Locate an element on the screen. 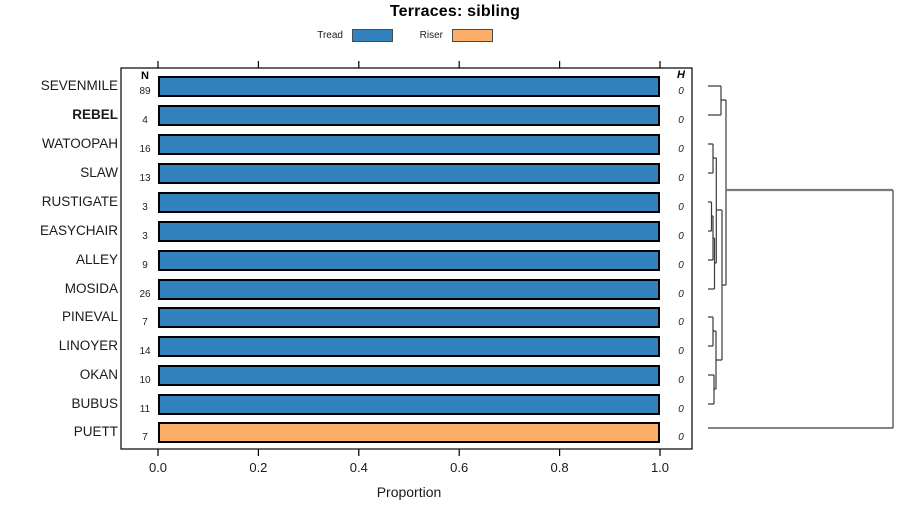 The height and width of the screenshot is (520, 900). h-value-rebel: 0 is located at coordinates (681, 120).